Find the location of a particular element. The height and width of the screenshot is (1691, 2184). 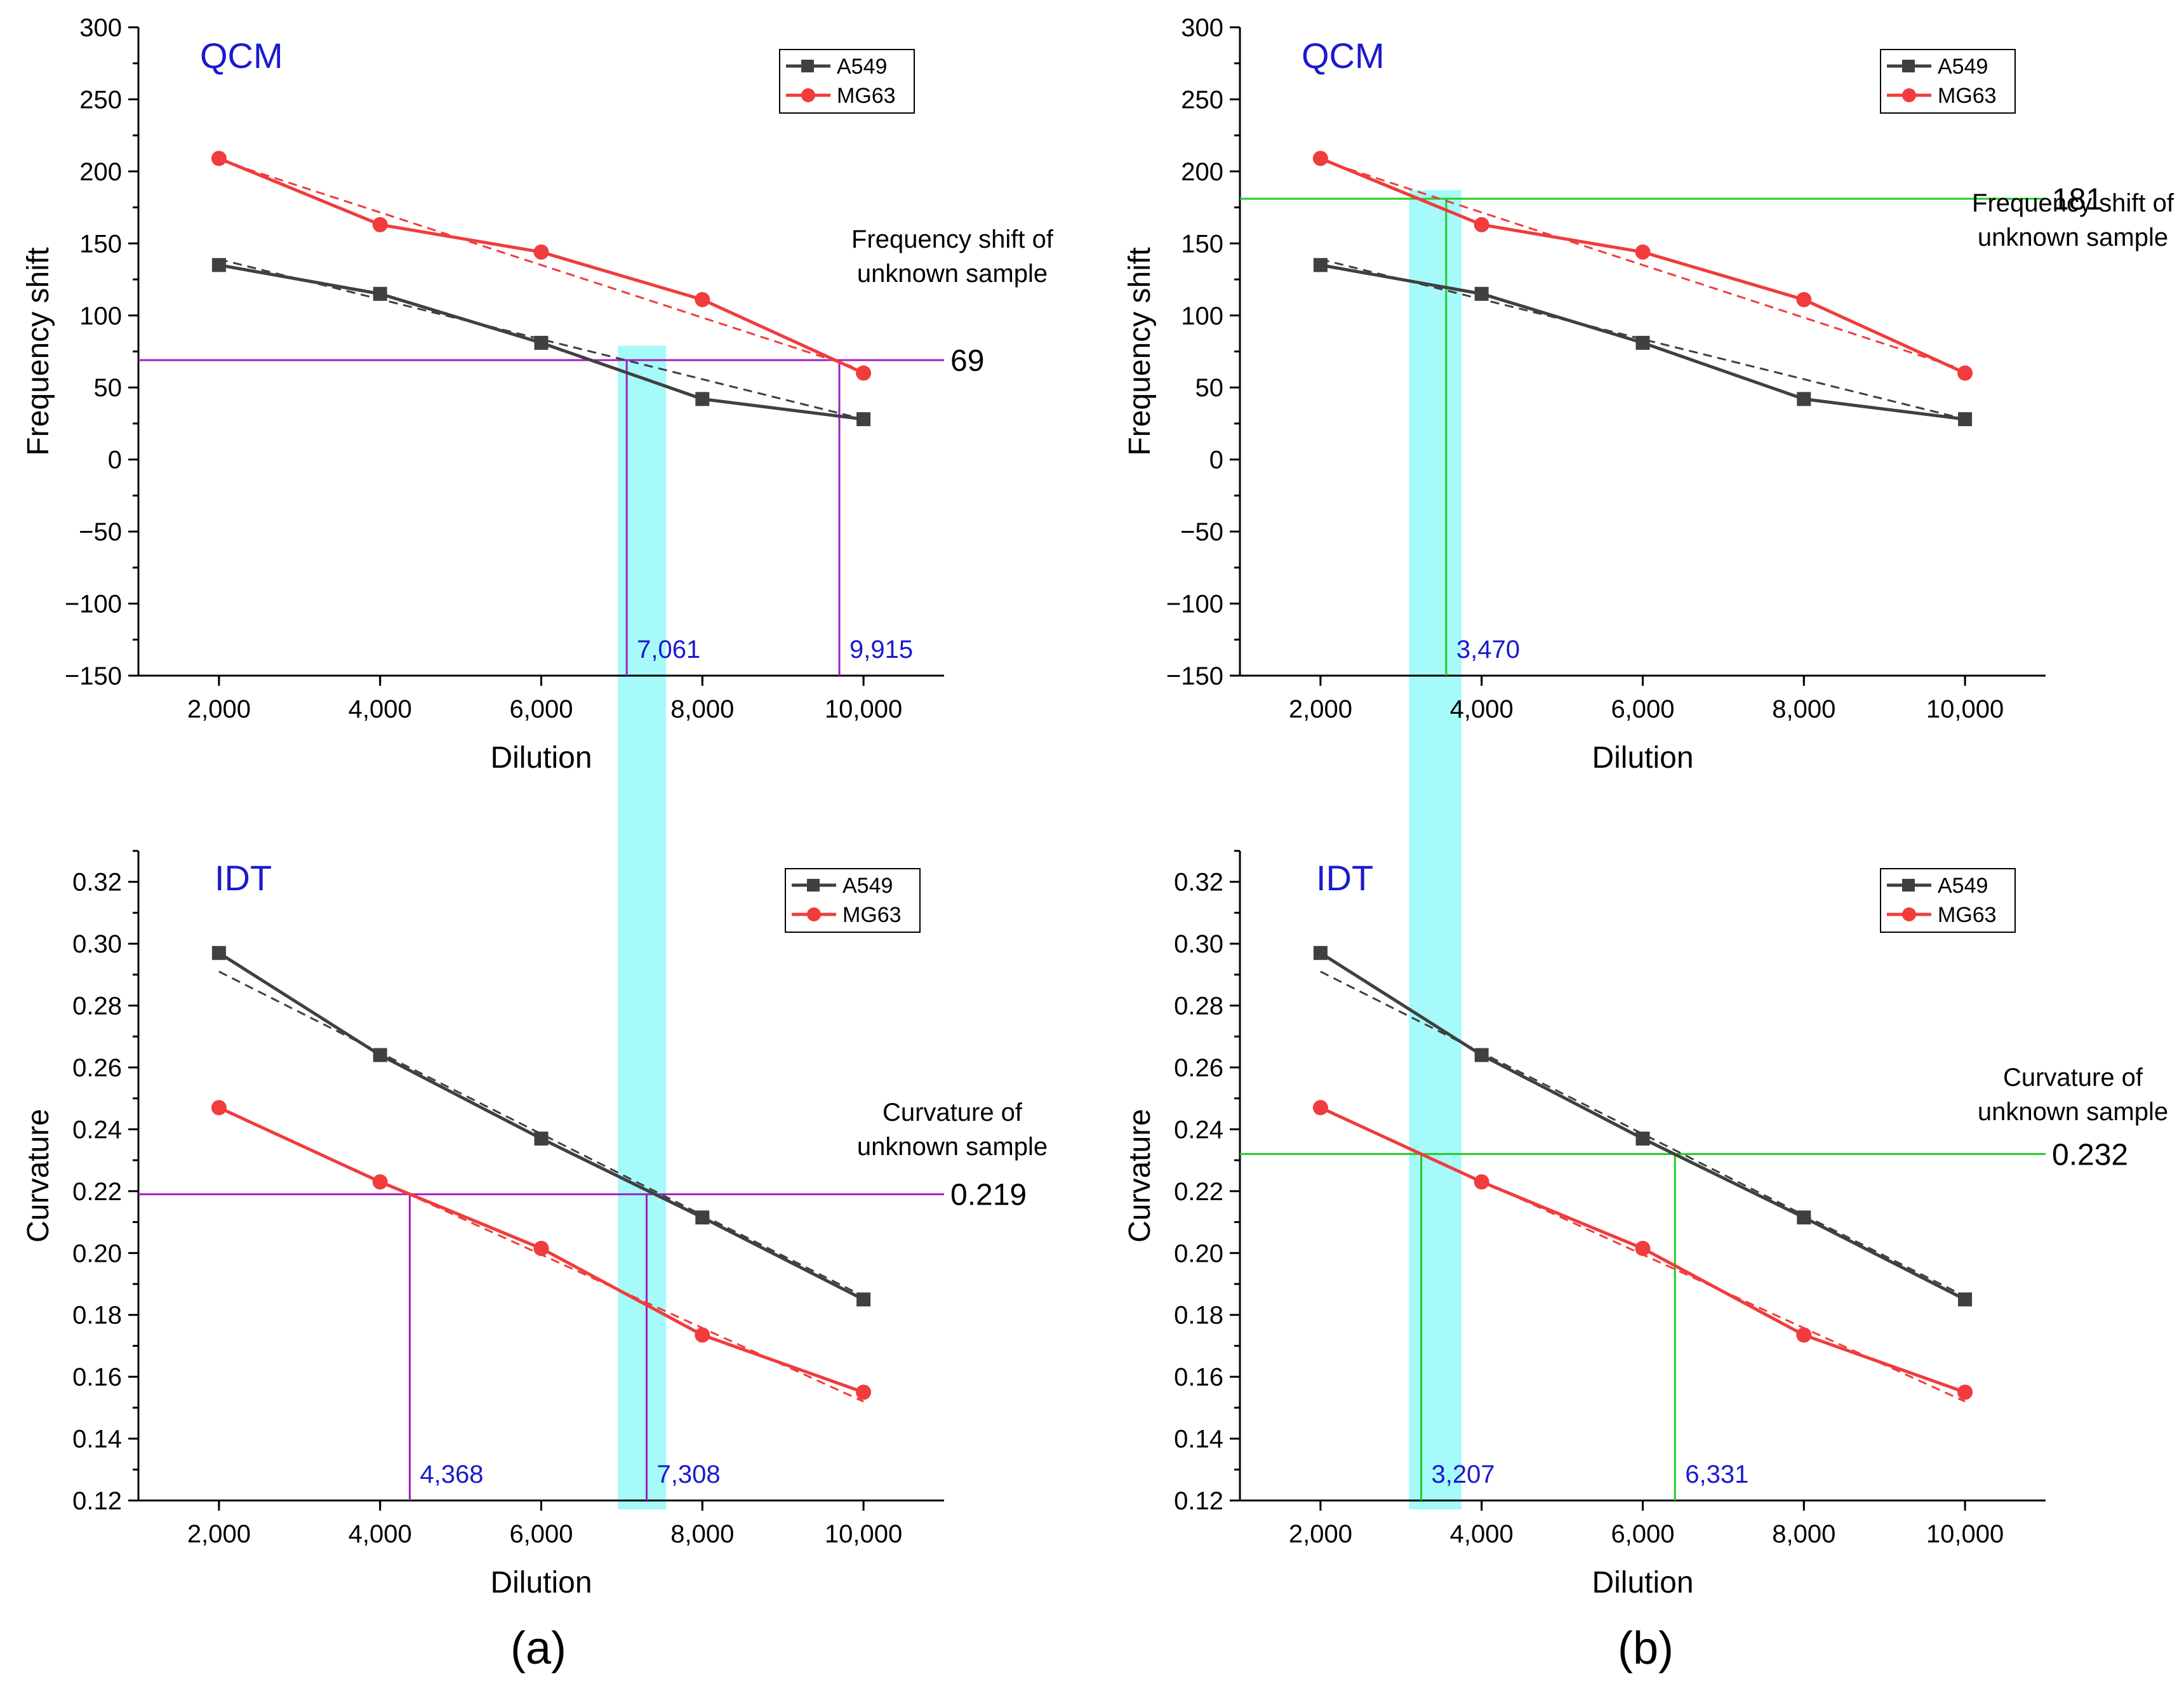

qcm-a-x-tick-label: 8,000 is located at coordinates (702, 709).